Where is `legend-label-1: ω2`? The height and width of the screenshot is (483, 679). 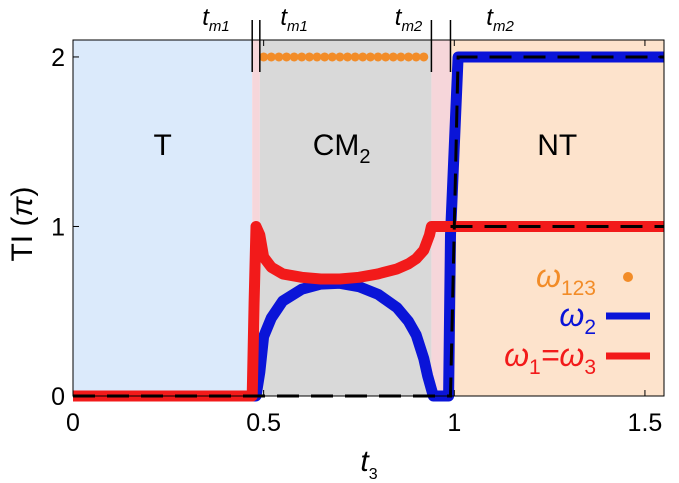 legend-label-1: ω2 is located at coordinates (577, 318).